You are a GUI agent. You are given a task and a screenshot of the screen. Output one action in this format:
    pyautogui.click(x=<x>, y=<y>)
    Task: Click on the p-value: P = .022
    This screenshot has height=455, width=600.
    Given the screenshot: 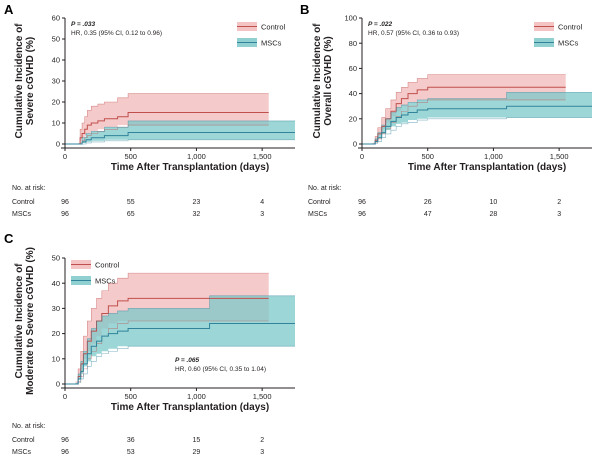 What is the action you would take?
    pyautogui.click(x=380, y=24)
    